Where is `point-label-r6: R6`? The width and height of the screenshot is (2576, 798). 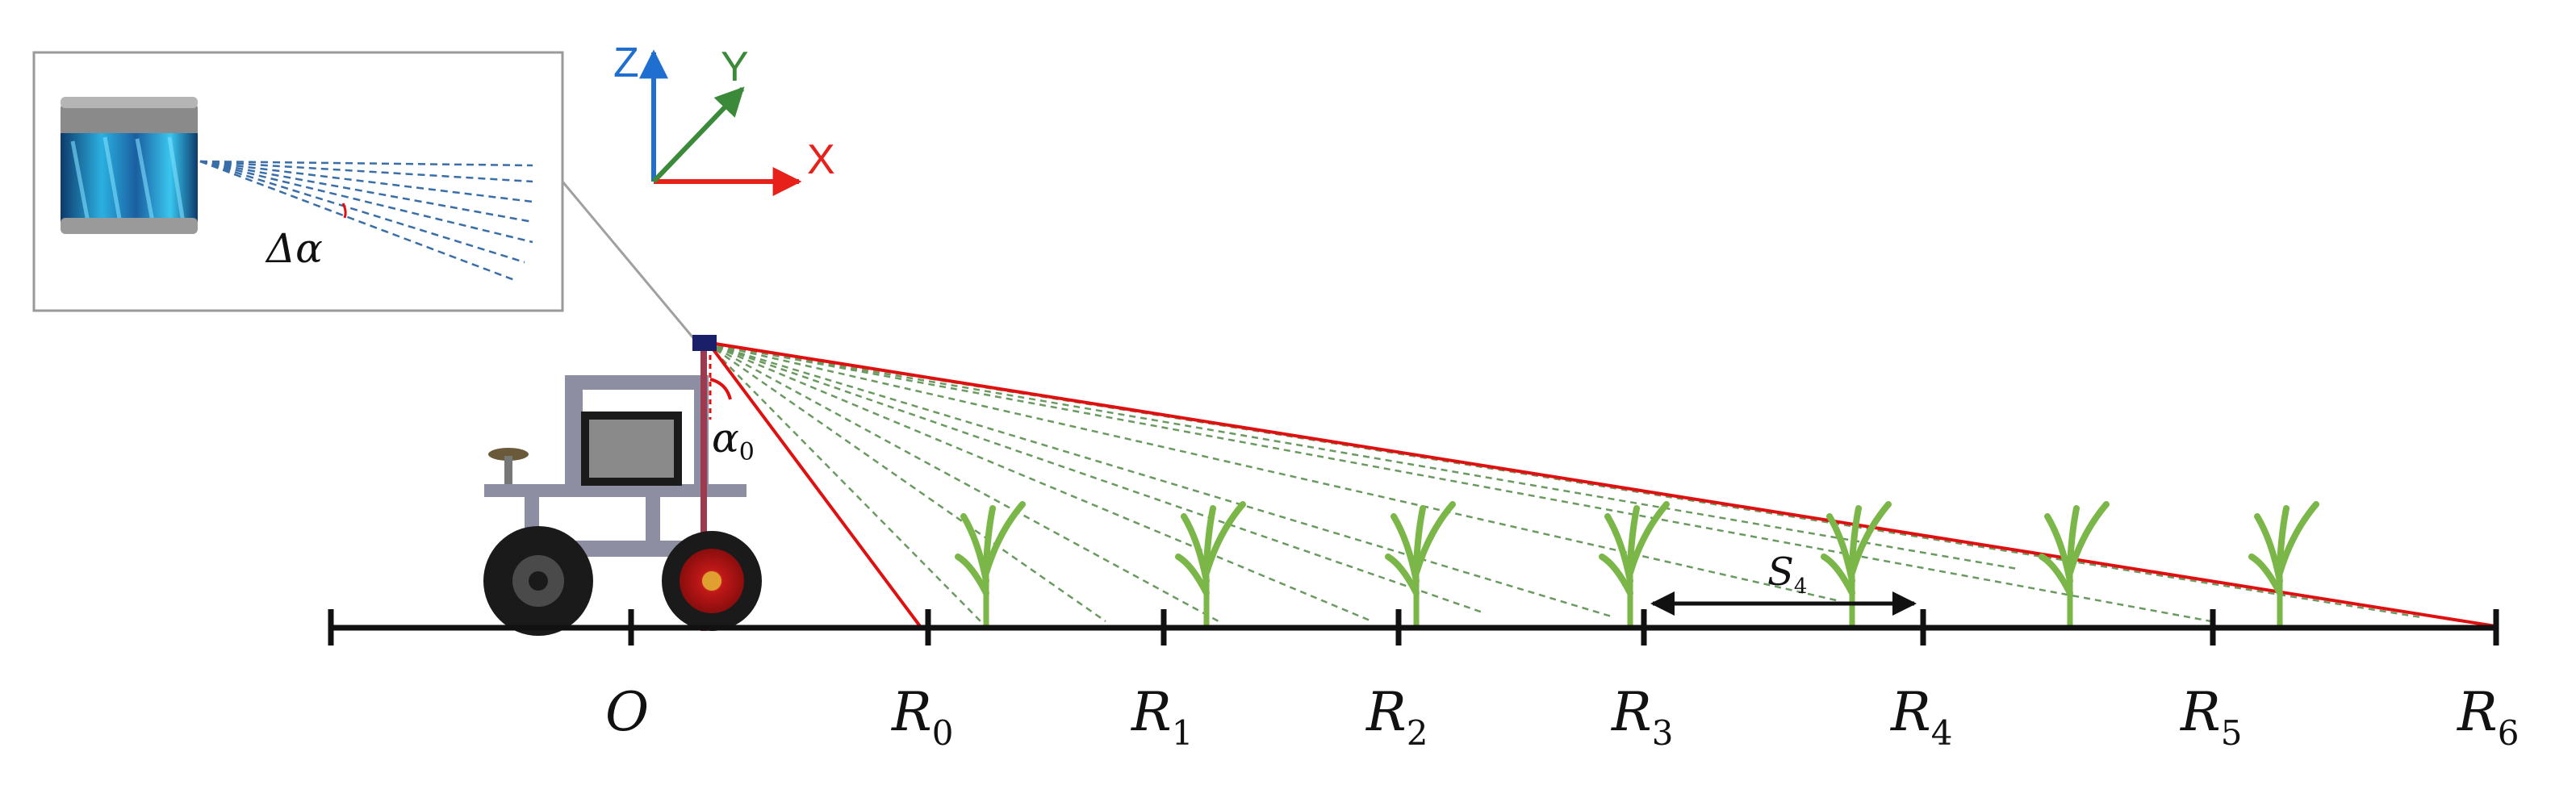 point-label-r6: R6 is located at coordinates (2488, 717).